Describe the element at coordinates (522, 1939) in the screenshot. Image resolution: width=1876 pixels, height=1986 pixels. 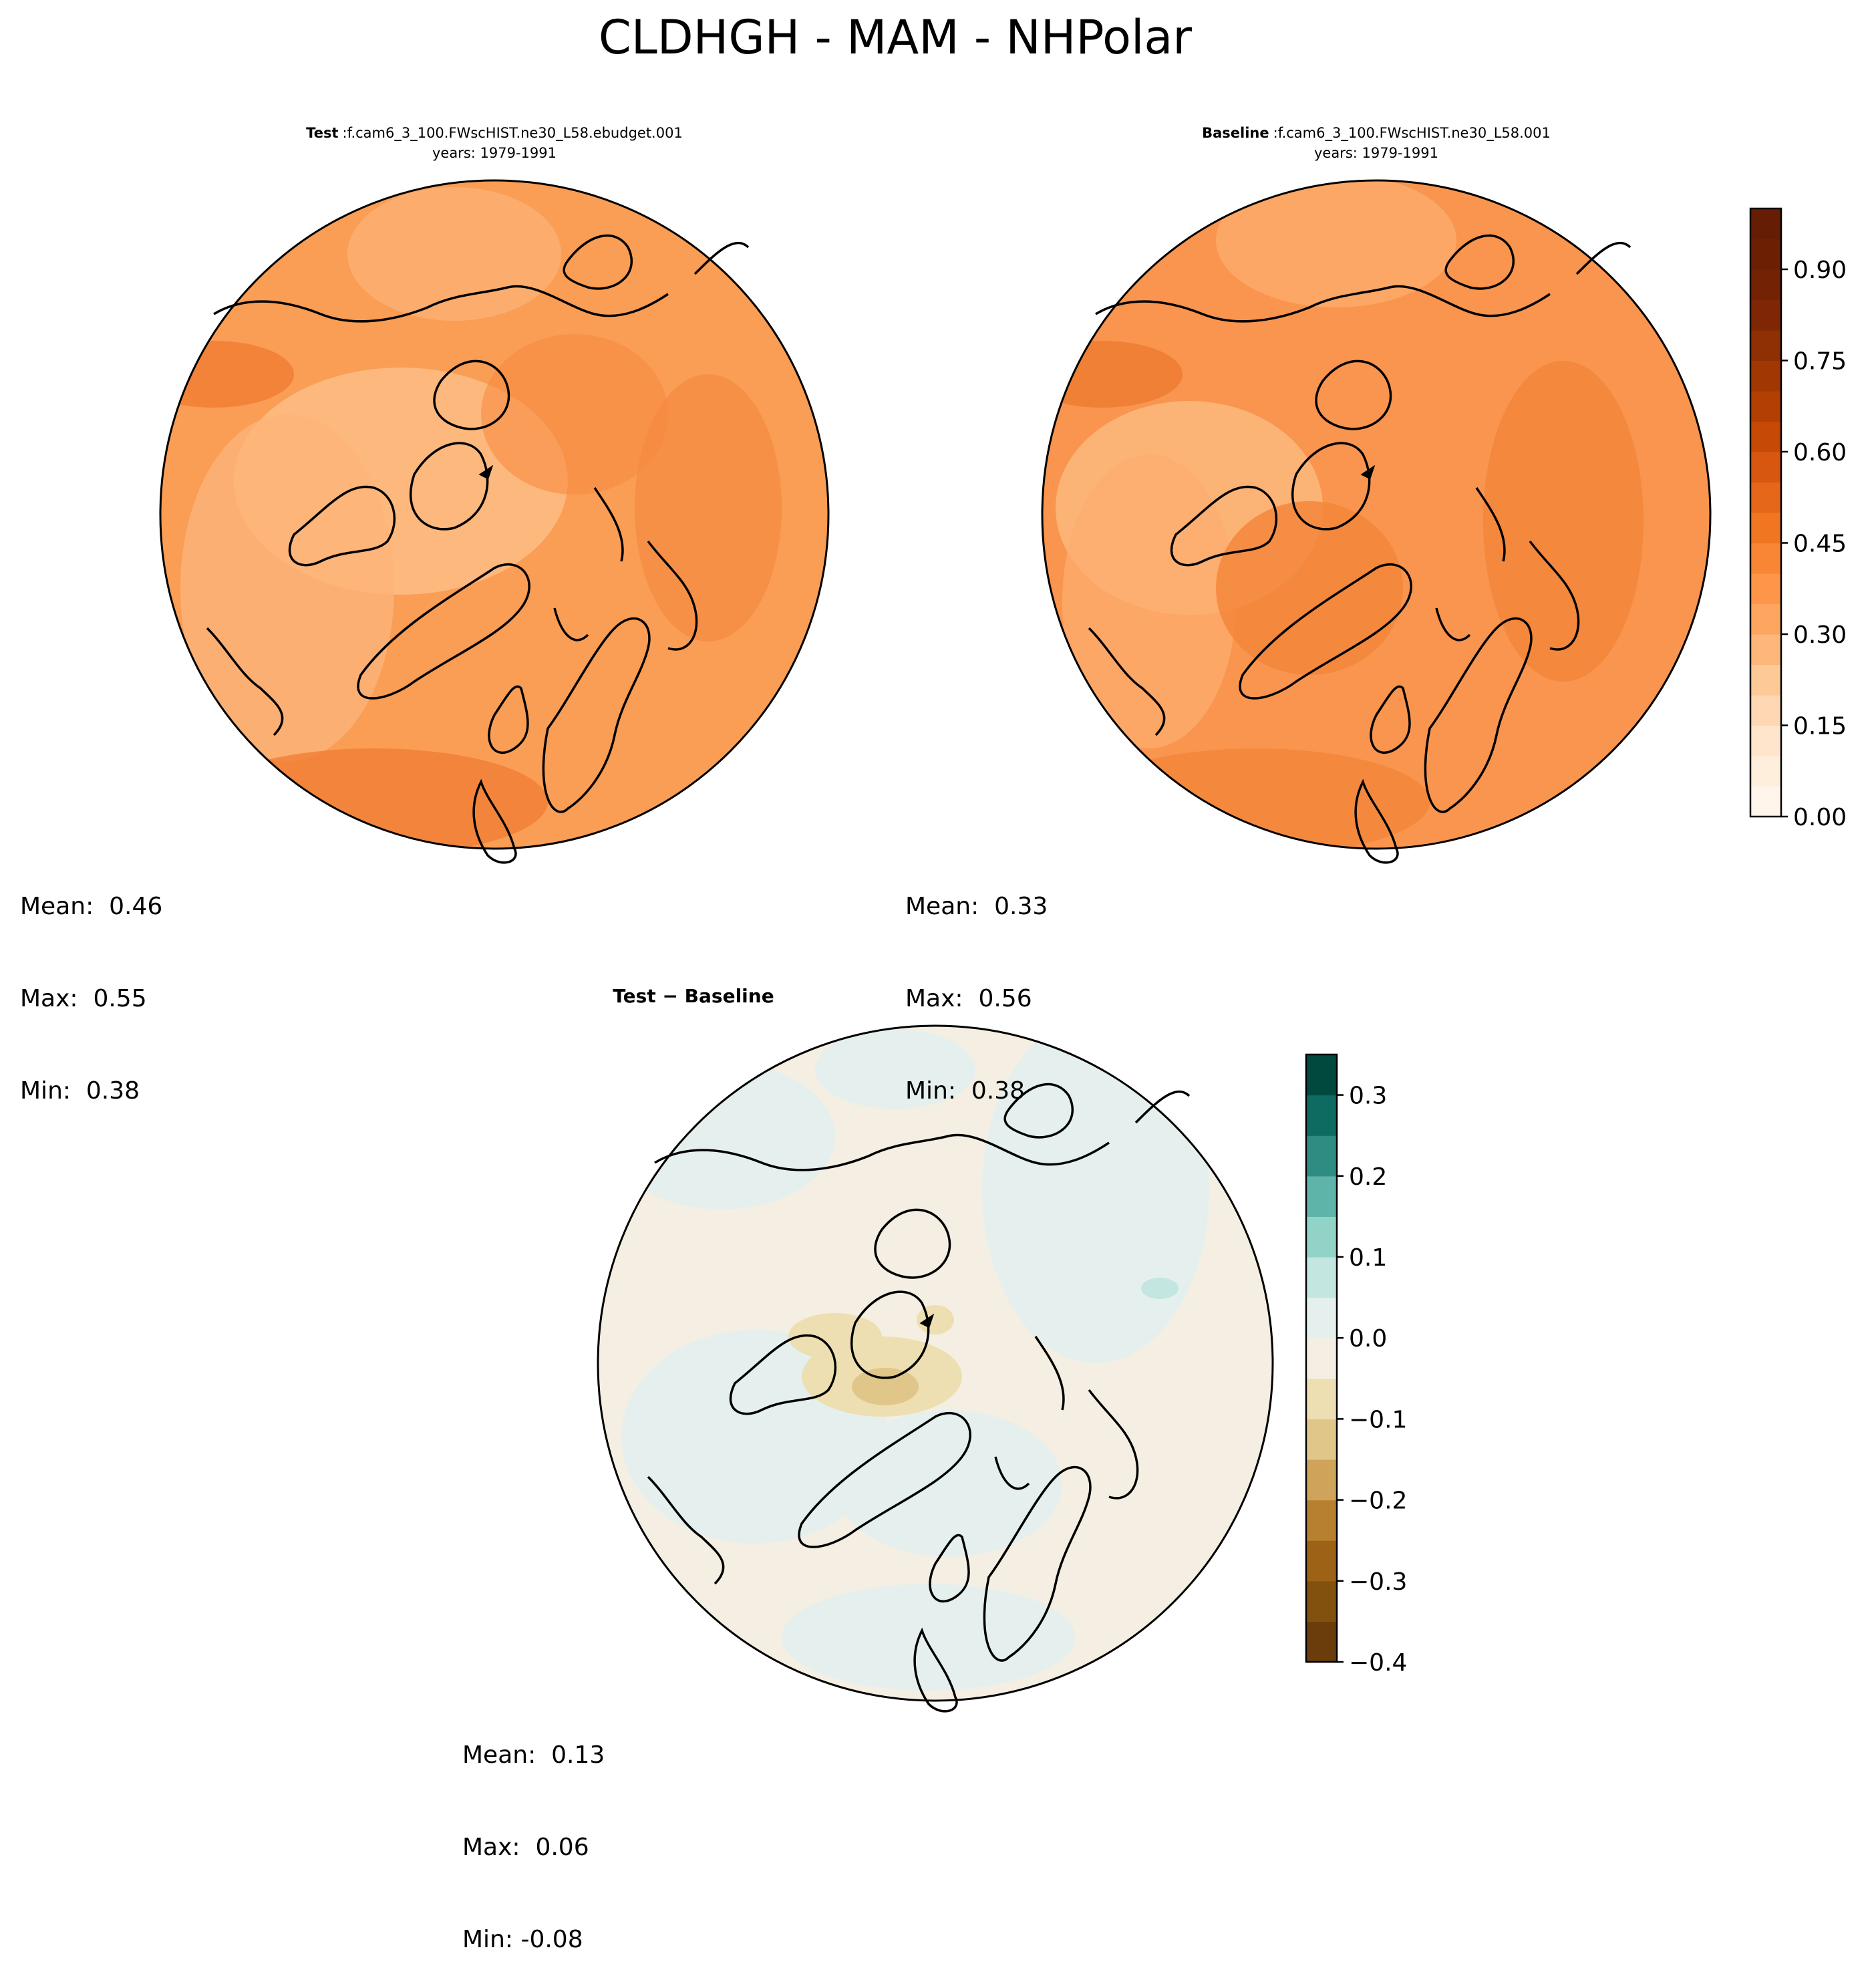
I see `stats-diff-min: Min: -0.08` at that location.